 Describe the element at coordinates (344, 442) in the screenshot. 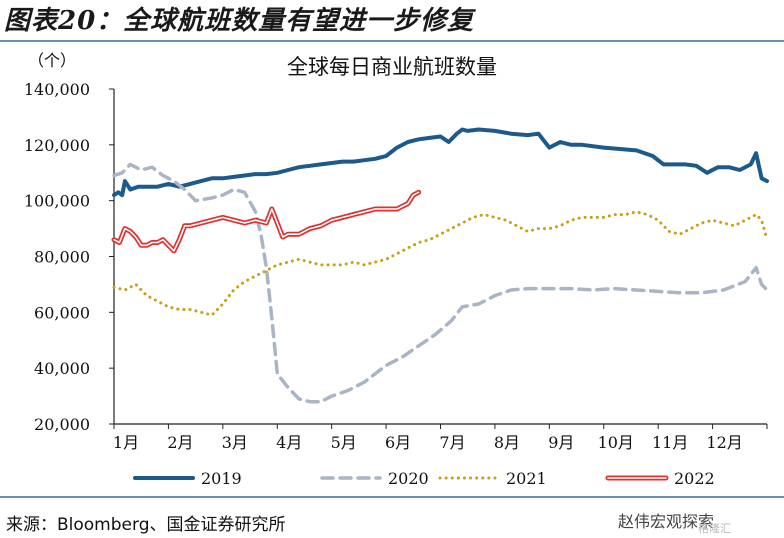

I see `x-tick-label: 5月` at that location.